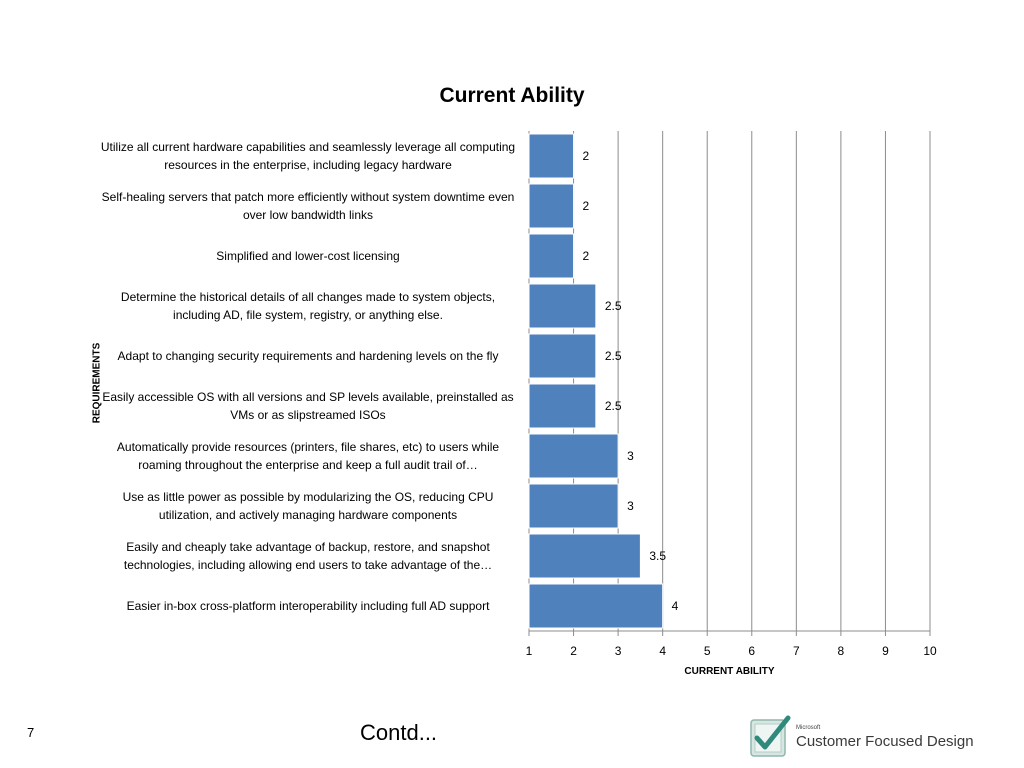 This screenshot has width=1024, height=768. Describe the element at coordinates (729, 671) in the screenshot. I see `x-axis-title: CURRENT ABILITY` at that location.